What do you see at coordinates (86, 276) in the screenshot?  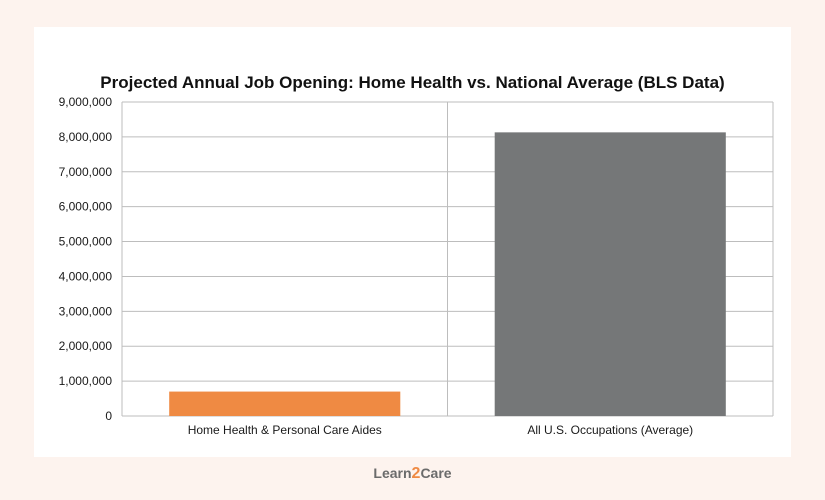 I see `y-tick-label: 4,000,000` at bounding box center [86, 276].